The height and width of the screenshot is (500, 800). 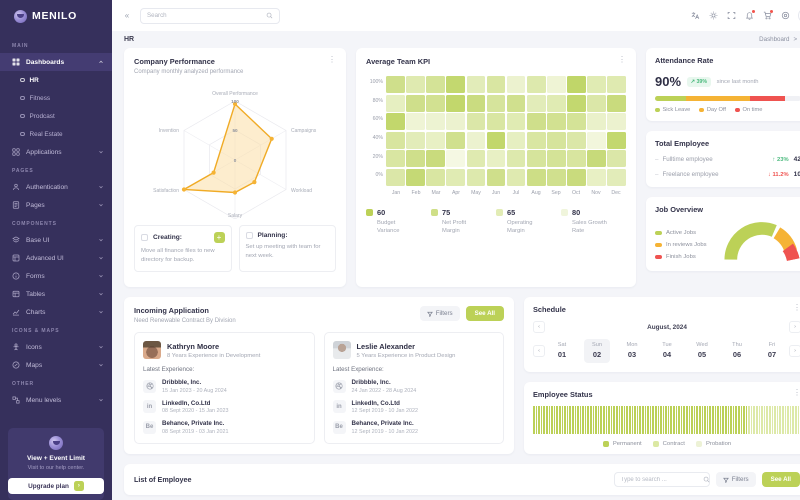 What do you see at coordinates (56, 486) in the screenshot?
I see `upgrade-plan-button: Upgrade plan ›` at bounding box center [56, 486].